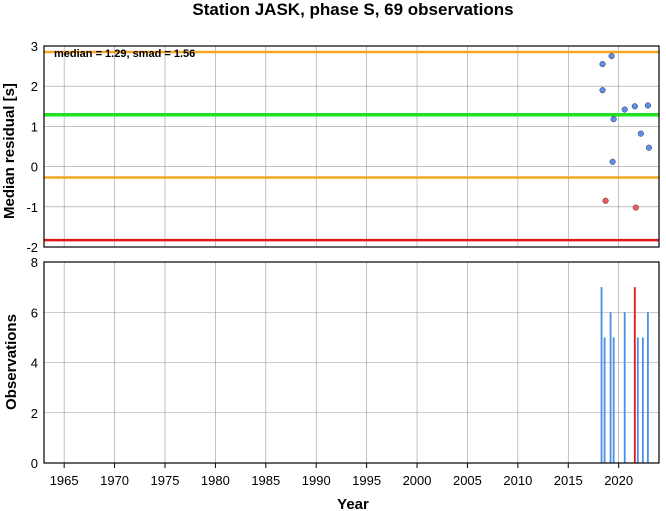 The width and height of the screenshot is (666, 511). Describe the element at coordinates (417, 480) in the screenshot. I see `x-tick-label: 2000` at that location.